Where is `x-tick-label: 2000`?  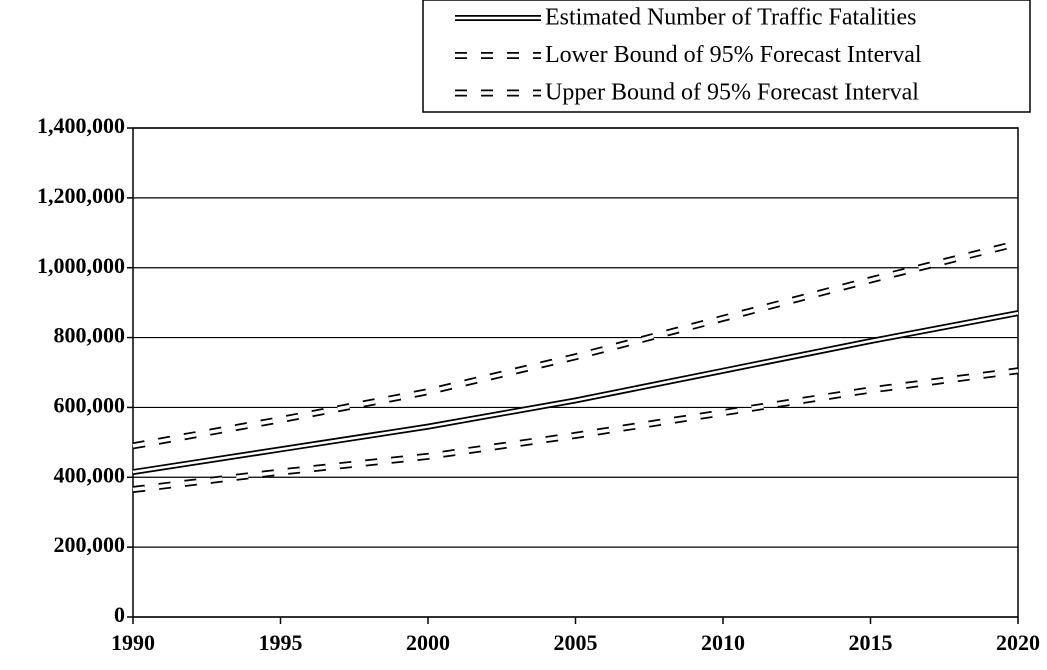 x-tick-label: 2000 is located at coordinates (428, 642).